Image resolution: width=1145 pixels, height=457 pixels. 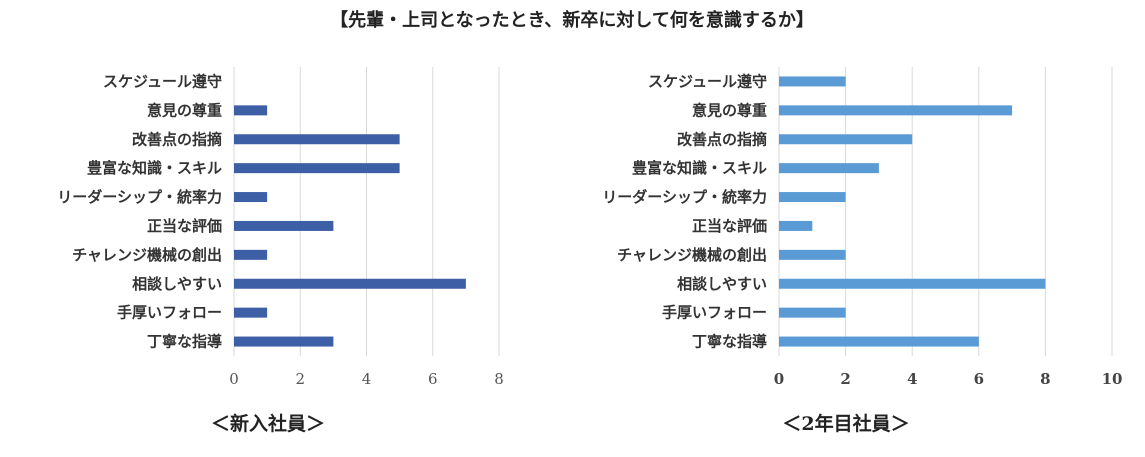 What do you see at coordinates (845, 423) in the screenshot?
I see `chart-caption: ＜2年目社員＞` at bounding box center [845, 423].